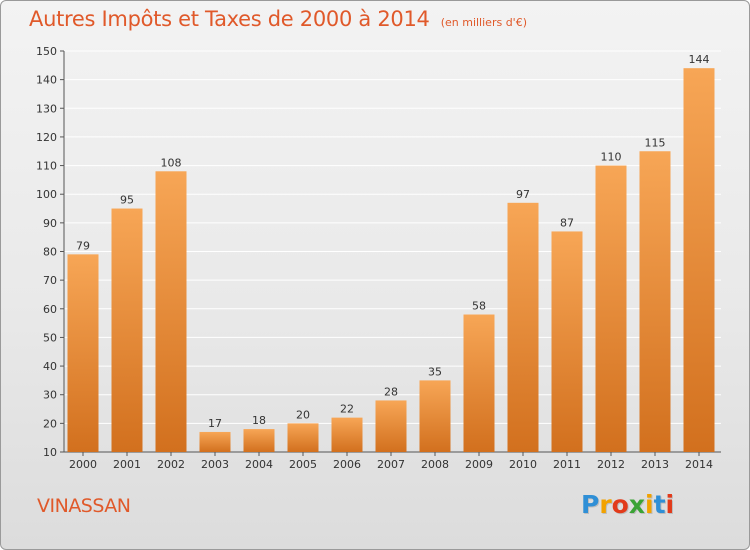  Describe the element at coordinates (303, 414) in the screenshot. I see `data-label: 20` at that location.